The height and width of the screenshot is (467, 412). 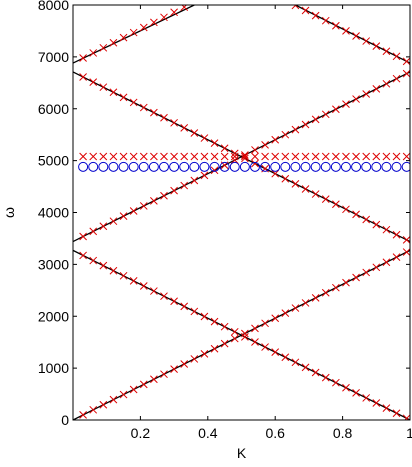 I want to click on y-tick-label: 7000, so click(x=53, y=57).